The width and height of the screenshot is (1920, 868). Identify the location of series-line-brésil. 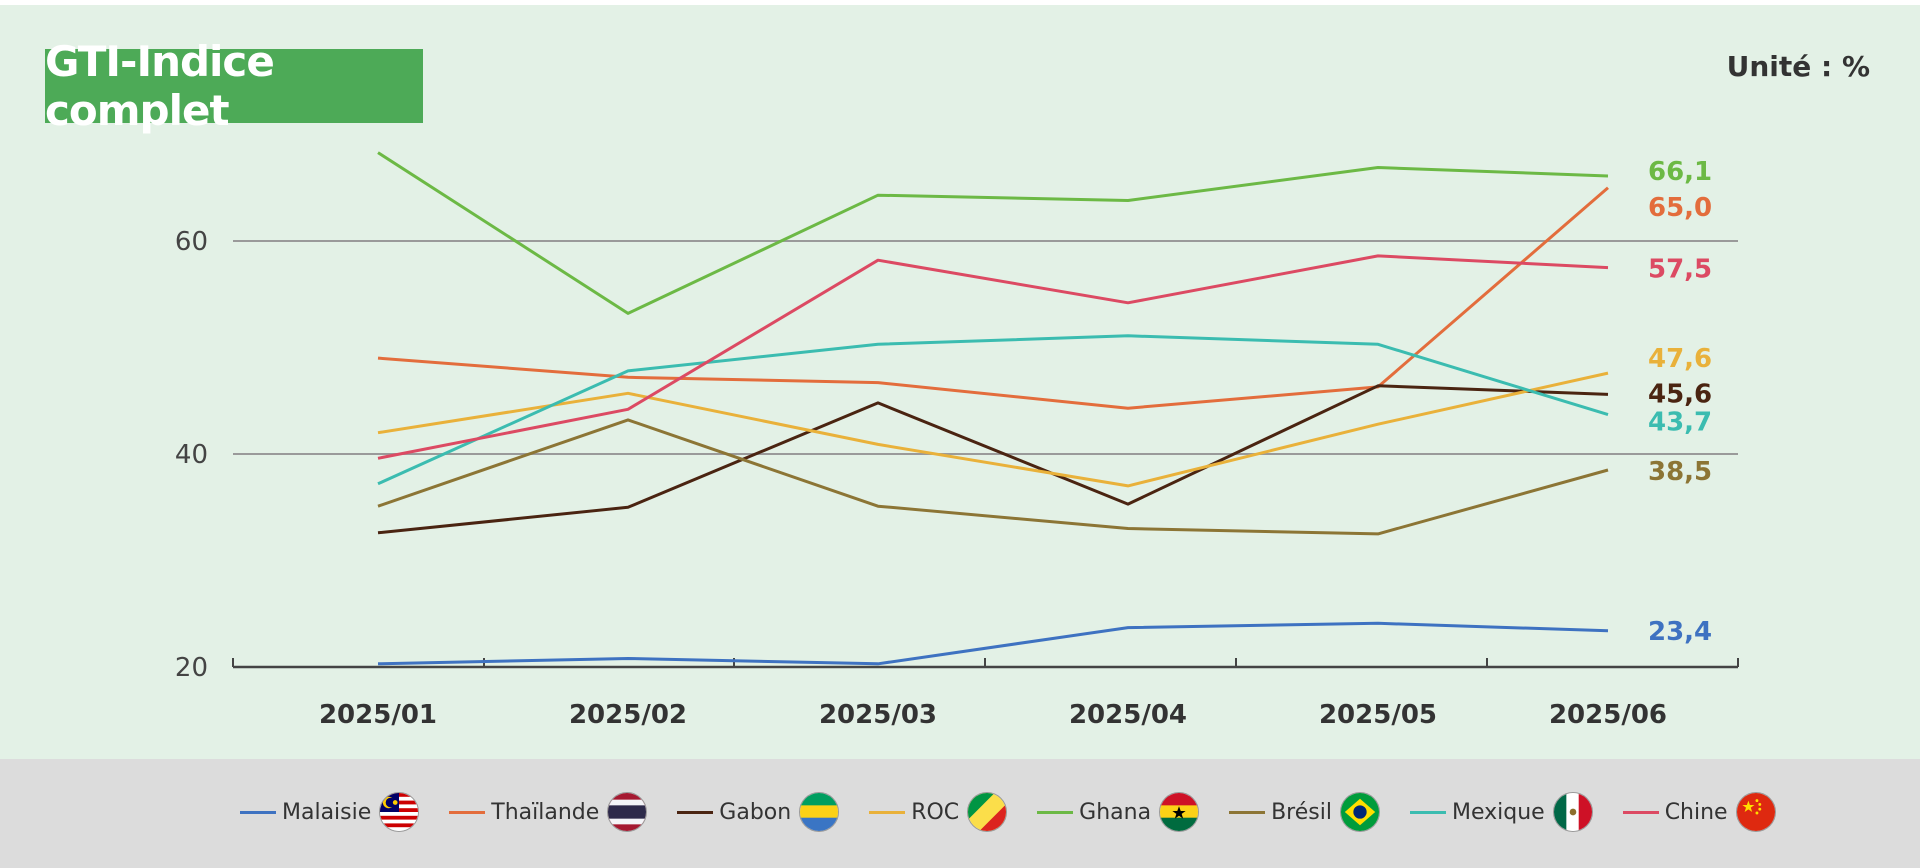
(993, 477).